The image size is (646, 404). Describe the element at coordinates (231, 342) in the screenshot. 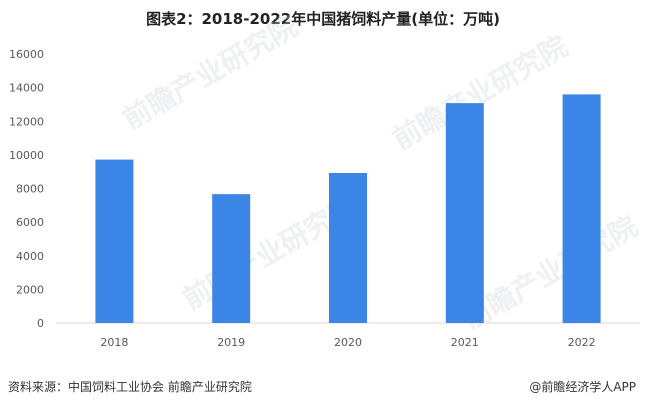

I see `x-tick-label: 2019` at that location.